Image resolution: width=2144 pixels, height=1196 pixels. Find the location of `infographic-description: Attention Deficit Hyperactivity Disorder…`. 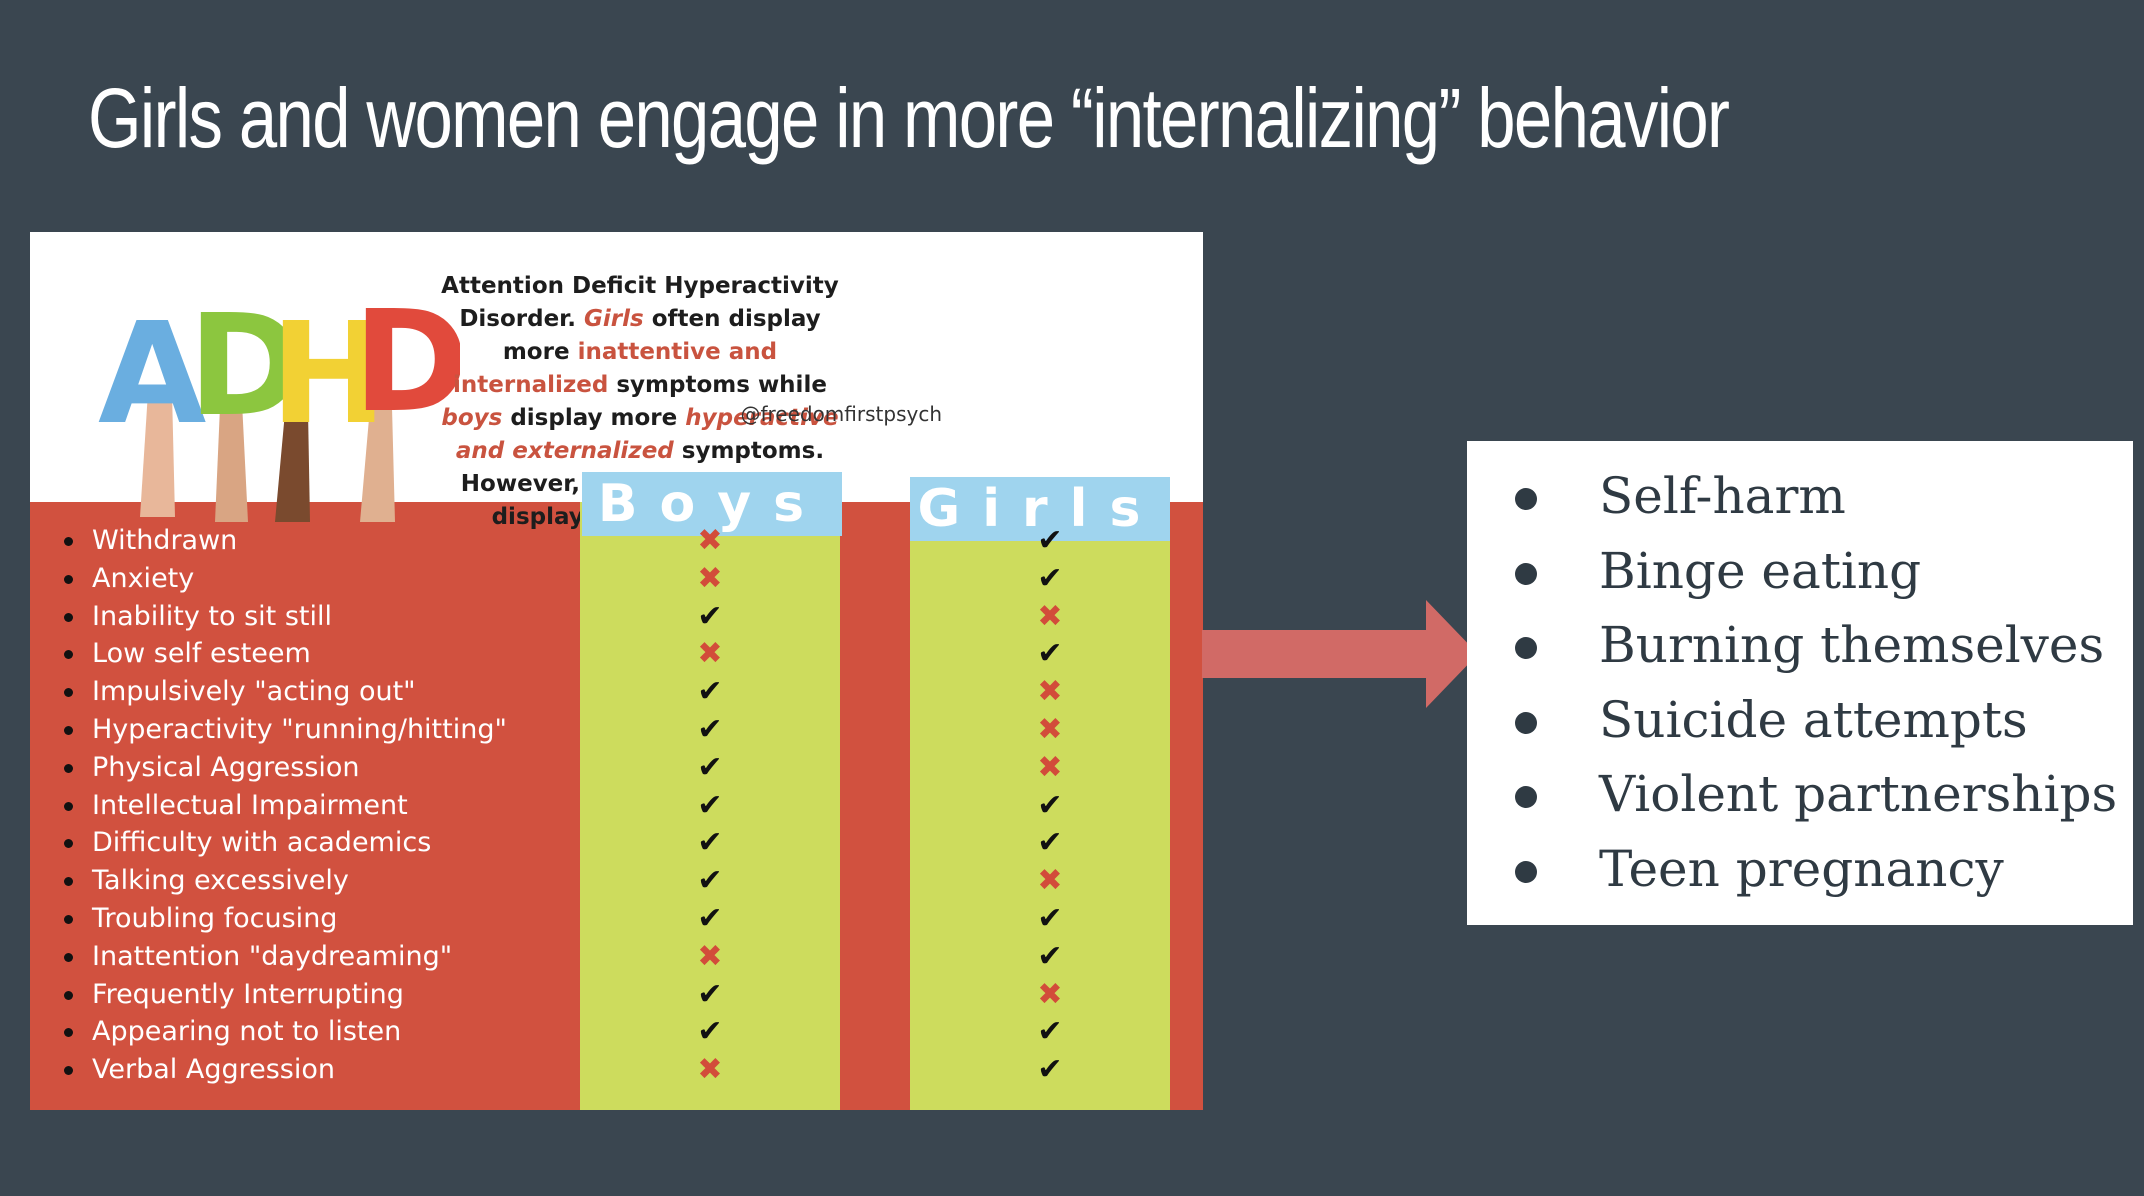

infographic-description: Attention Deficit Hyperactivity Disorder… is located at coordinates (640, 401).